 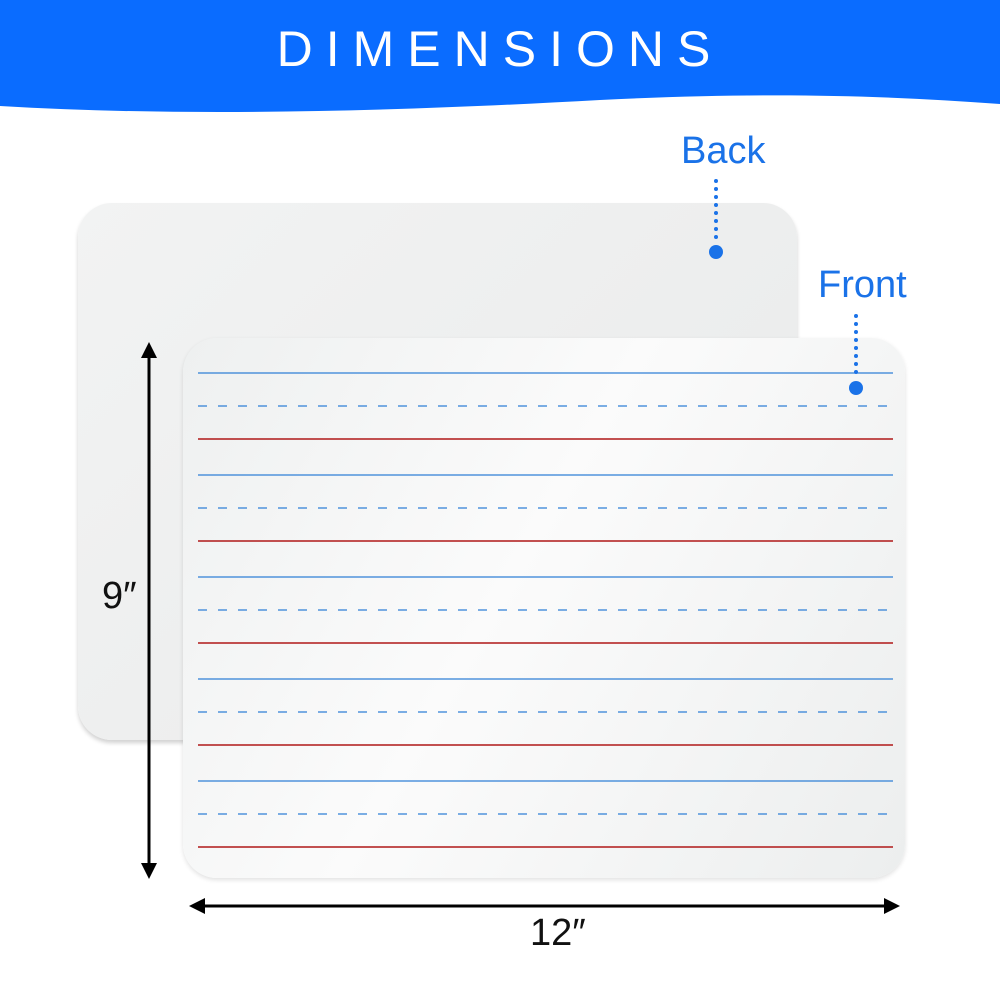 I want to click on front-pointer-dot, so click(x=856, y=388).